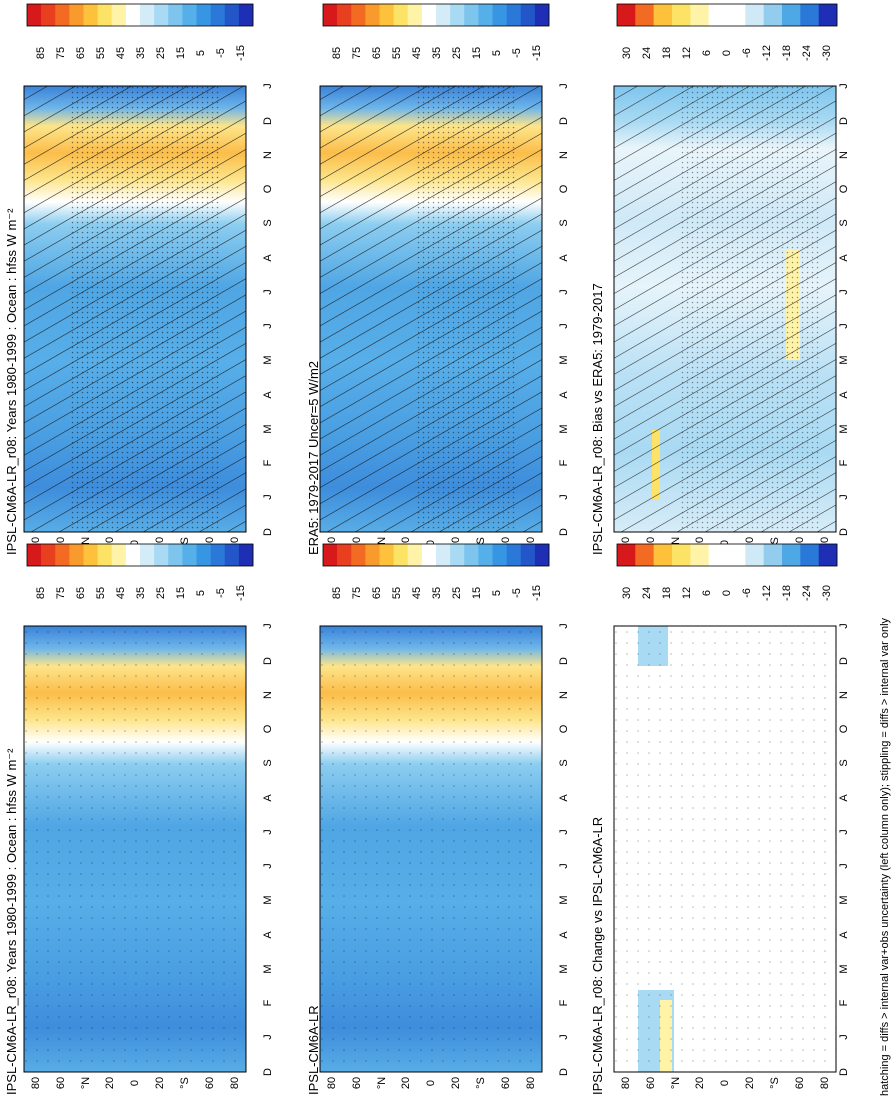  Describe the element at coordinates (268, 121) in the screenshot. I see `month-tick: D` at that location.